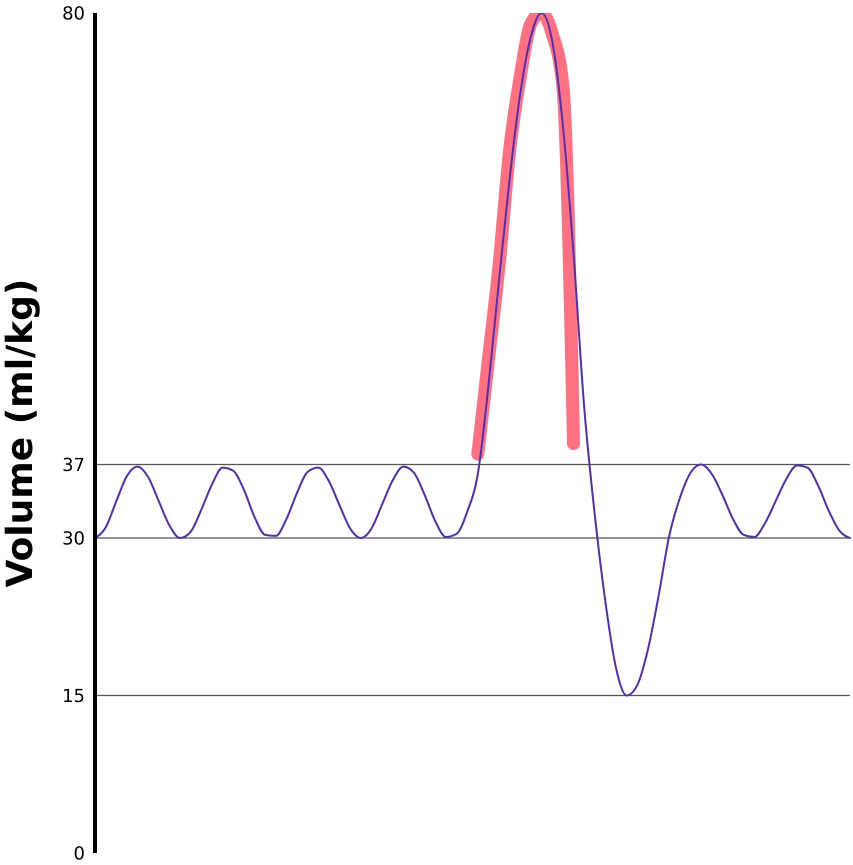 This screenshot has width=853, height=865. Describe the element at coordinates (73, 539) in the screenshot. I see `y-tick-label: 30` at that location.